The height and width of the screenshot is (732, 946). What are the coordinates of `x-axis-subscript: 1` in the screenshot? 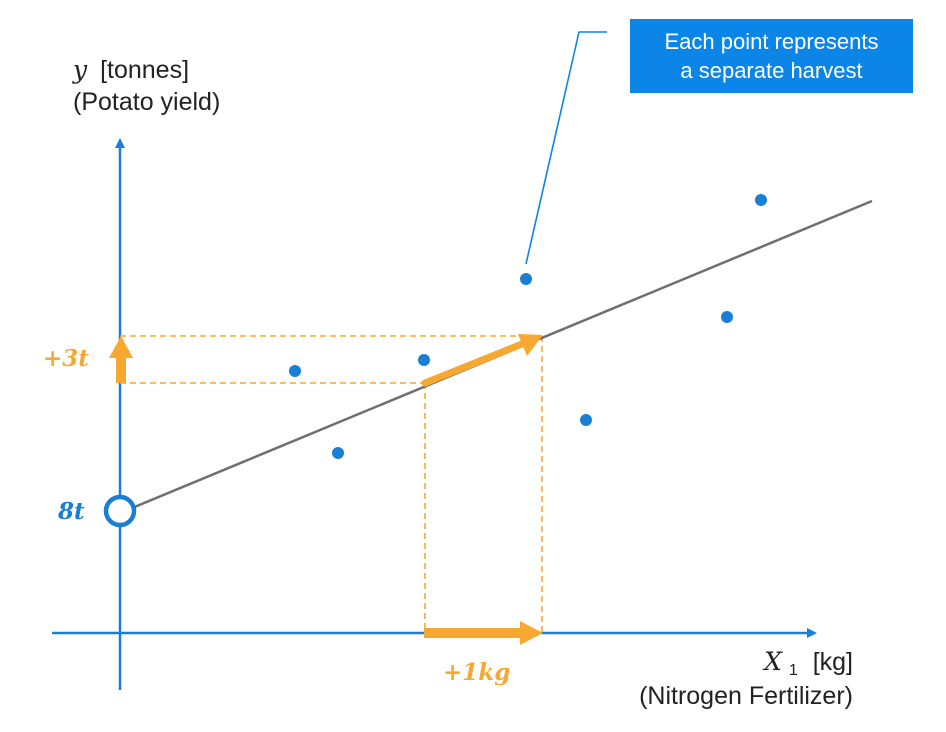 It's located at (793, 670).